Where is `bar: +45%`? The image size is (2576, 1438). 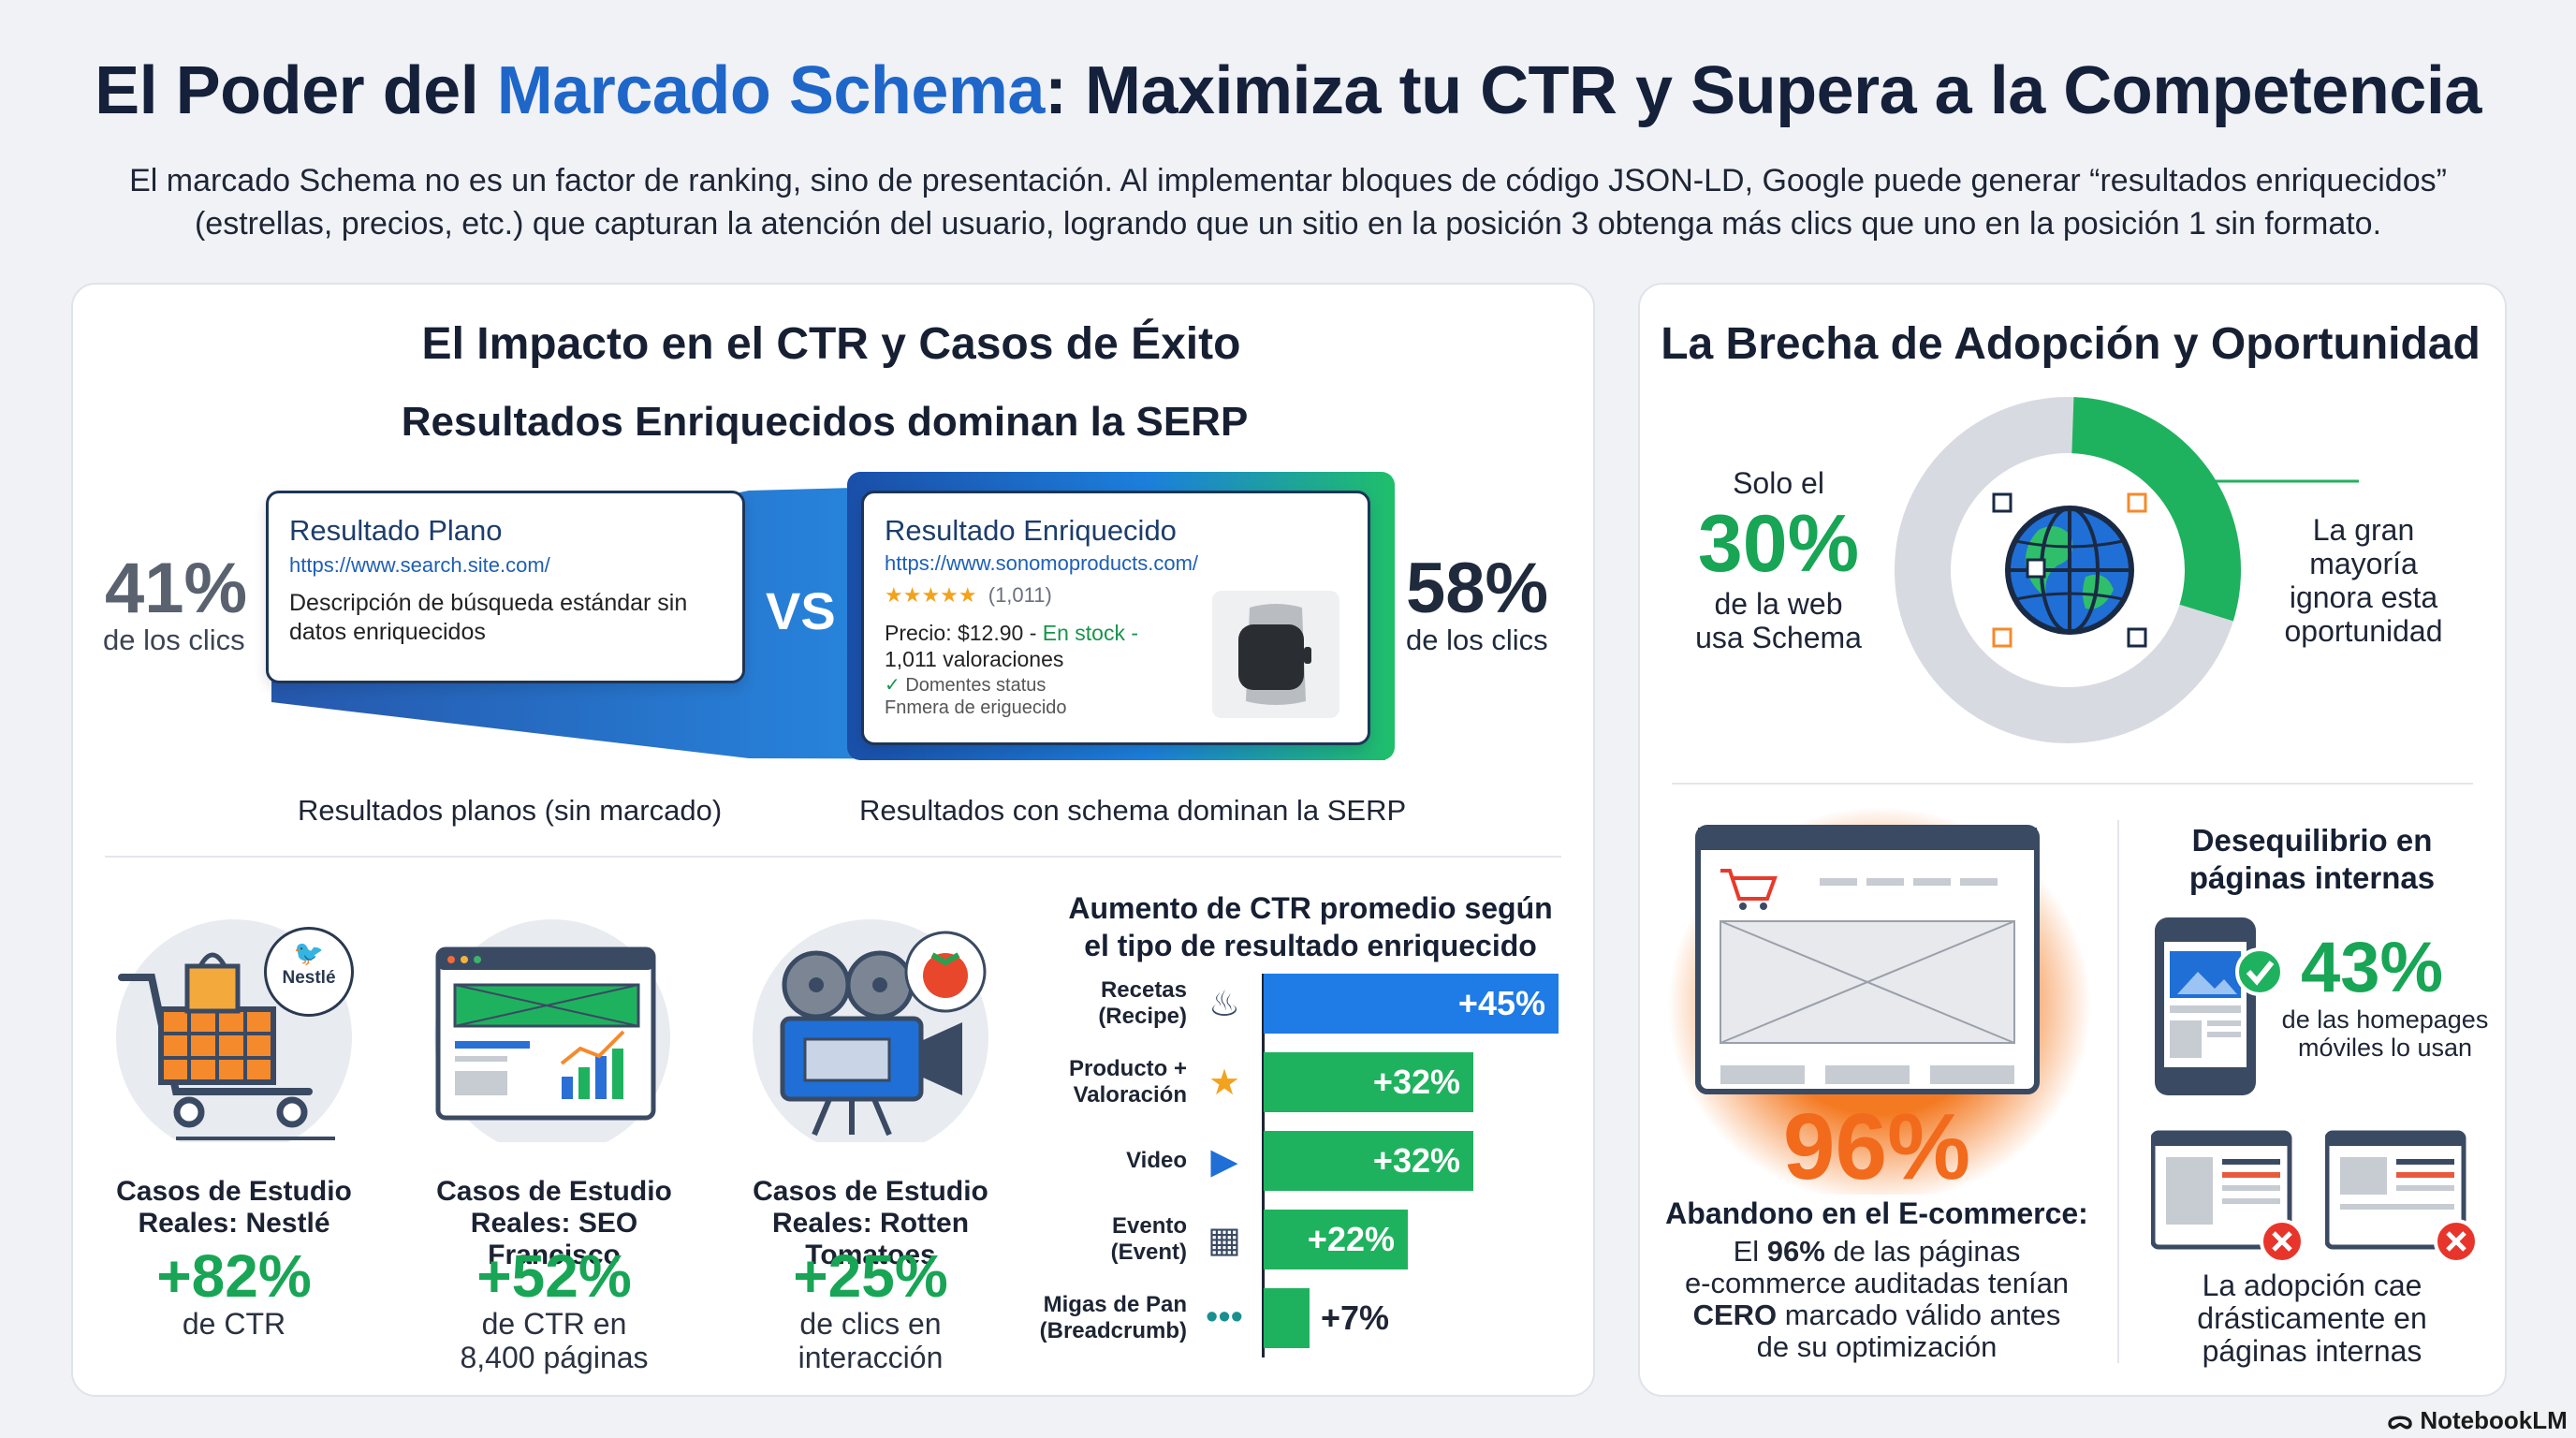
bar: +45% is located at coordinates (1411, 1004).